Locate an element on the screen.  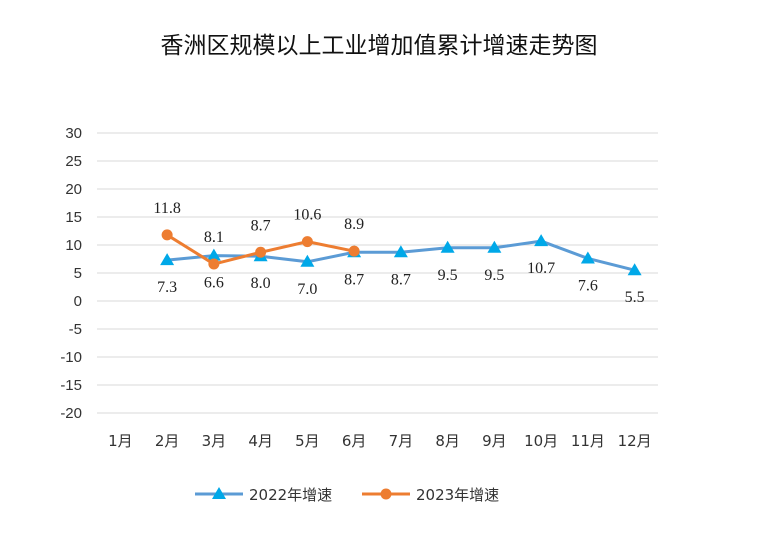
y-tick-label: -5 is located at coordinates (75, 329).